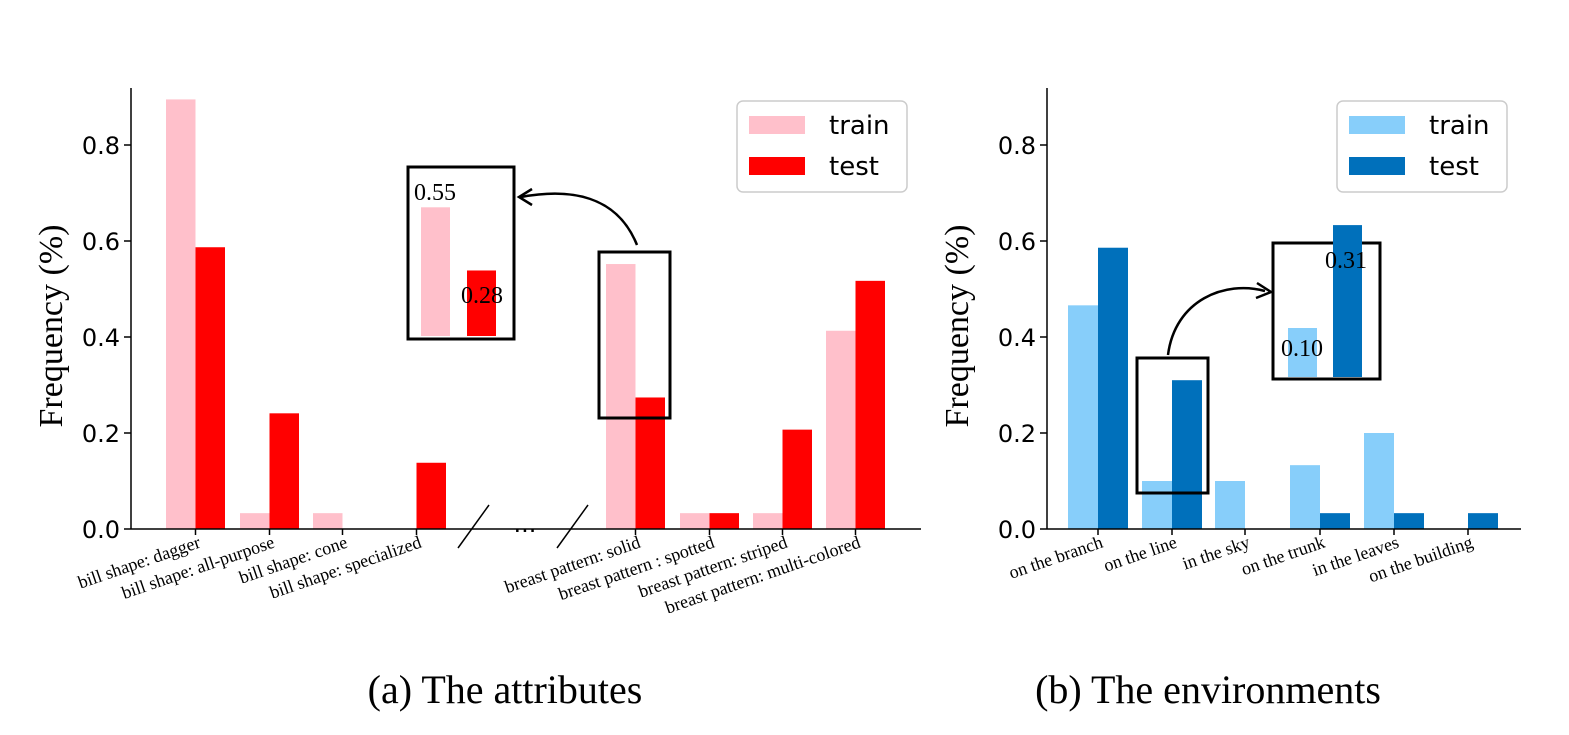 This screenshot has height=735, width=1569. I want to click on chart-b-yticks: 0.0 0.2 0.4 0.6 0.8, so click(1022, 338).